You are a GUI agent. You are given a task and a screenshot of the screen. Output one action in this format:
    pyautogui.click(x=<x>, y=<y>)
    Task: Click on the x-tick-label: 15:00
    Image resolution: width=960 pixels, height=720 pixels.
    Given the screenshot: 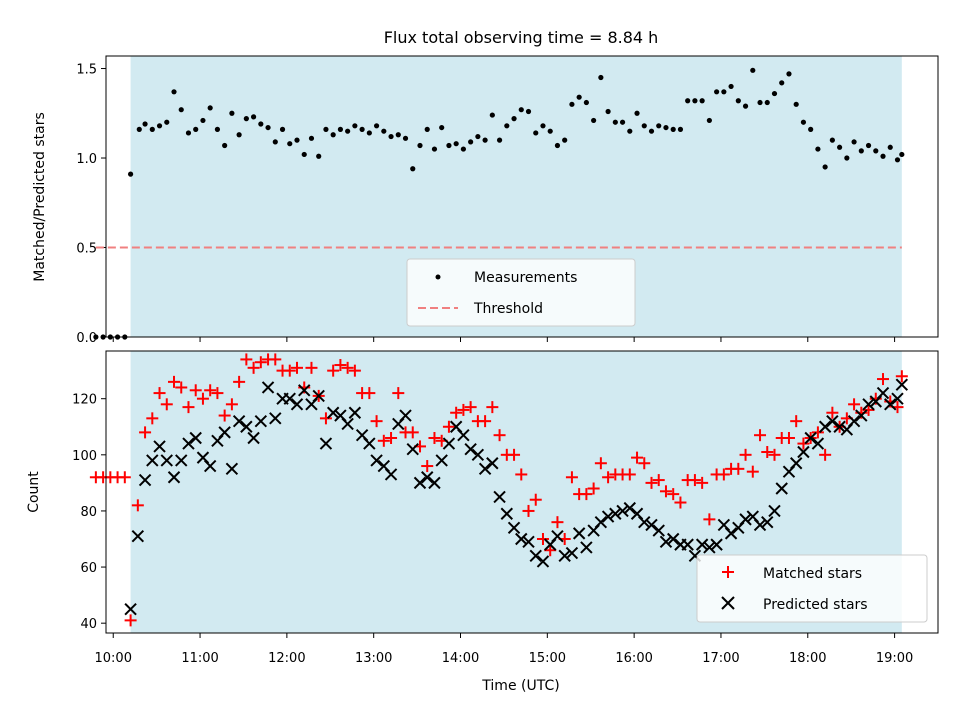 What is the action you would take?
    pyautogui.click(x=547, y=658)
    